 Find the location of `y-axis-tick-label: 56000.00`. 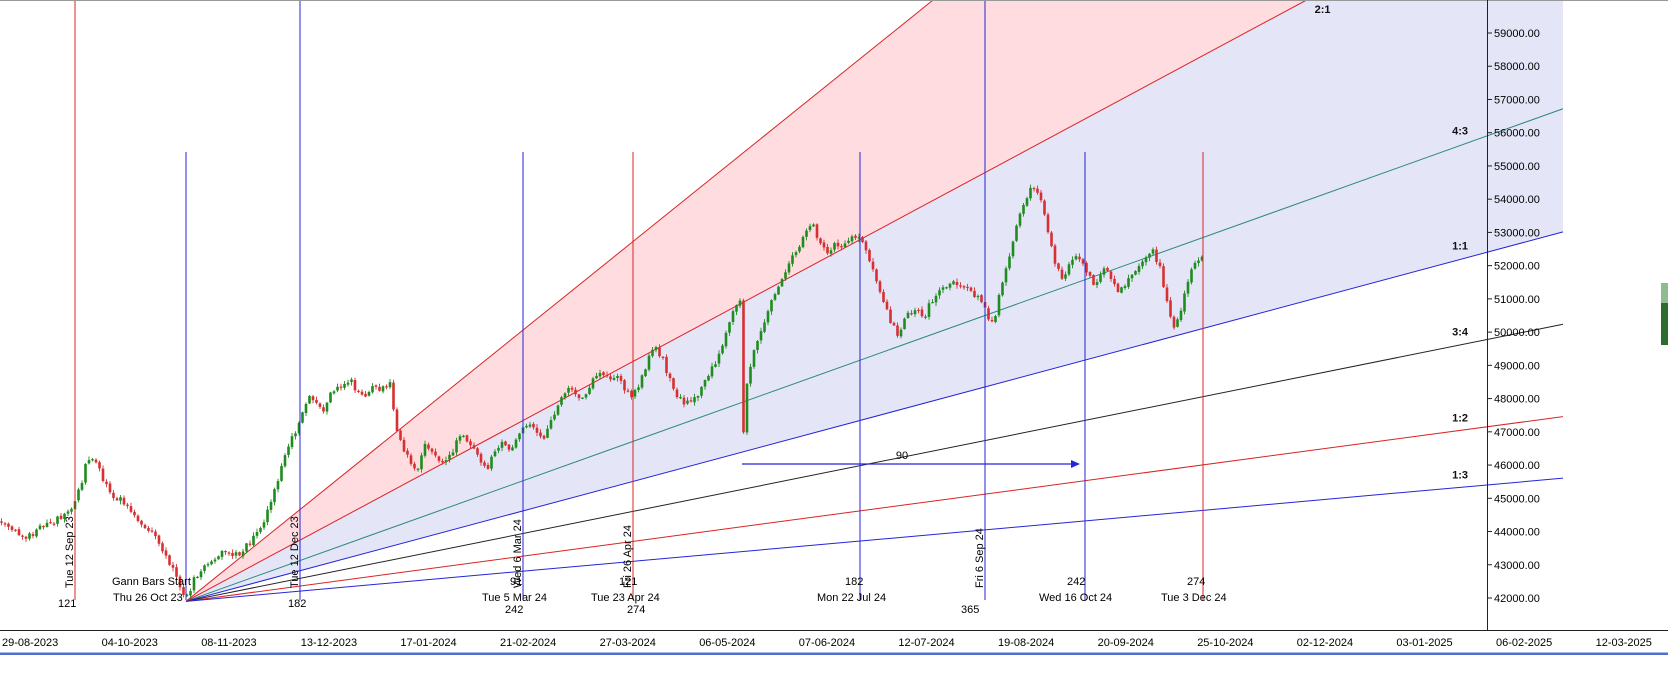

y-axis-tick-label: 56000.00 is located at coordinates (1517, 134).